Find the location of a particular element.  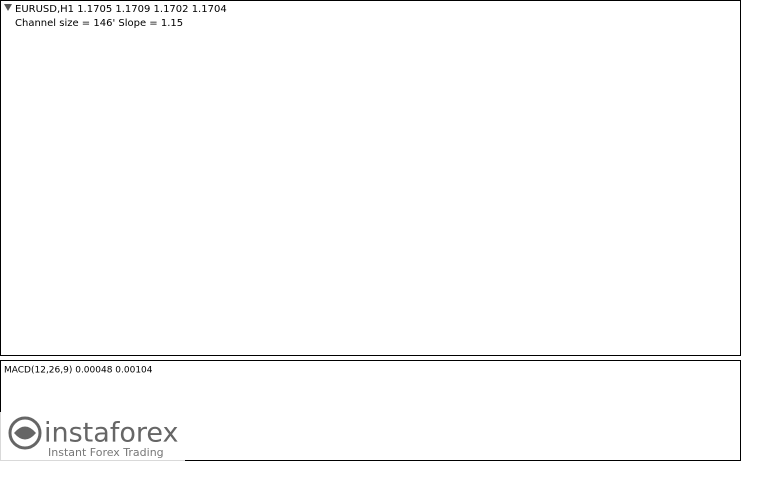

logo: instaforex Instant Forex Trading is located at coordinates (92, 437).